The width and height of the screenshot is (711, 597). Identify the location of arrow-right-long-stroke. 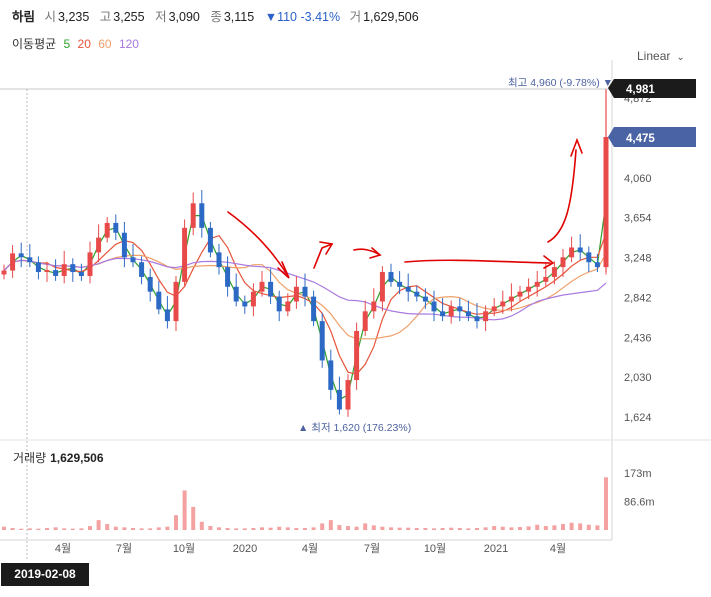
(477, 261).